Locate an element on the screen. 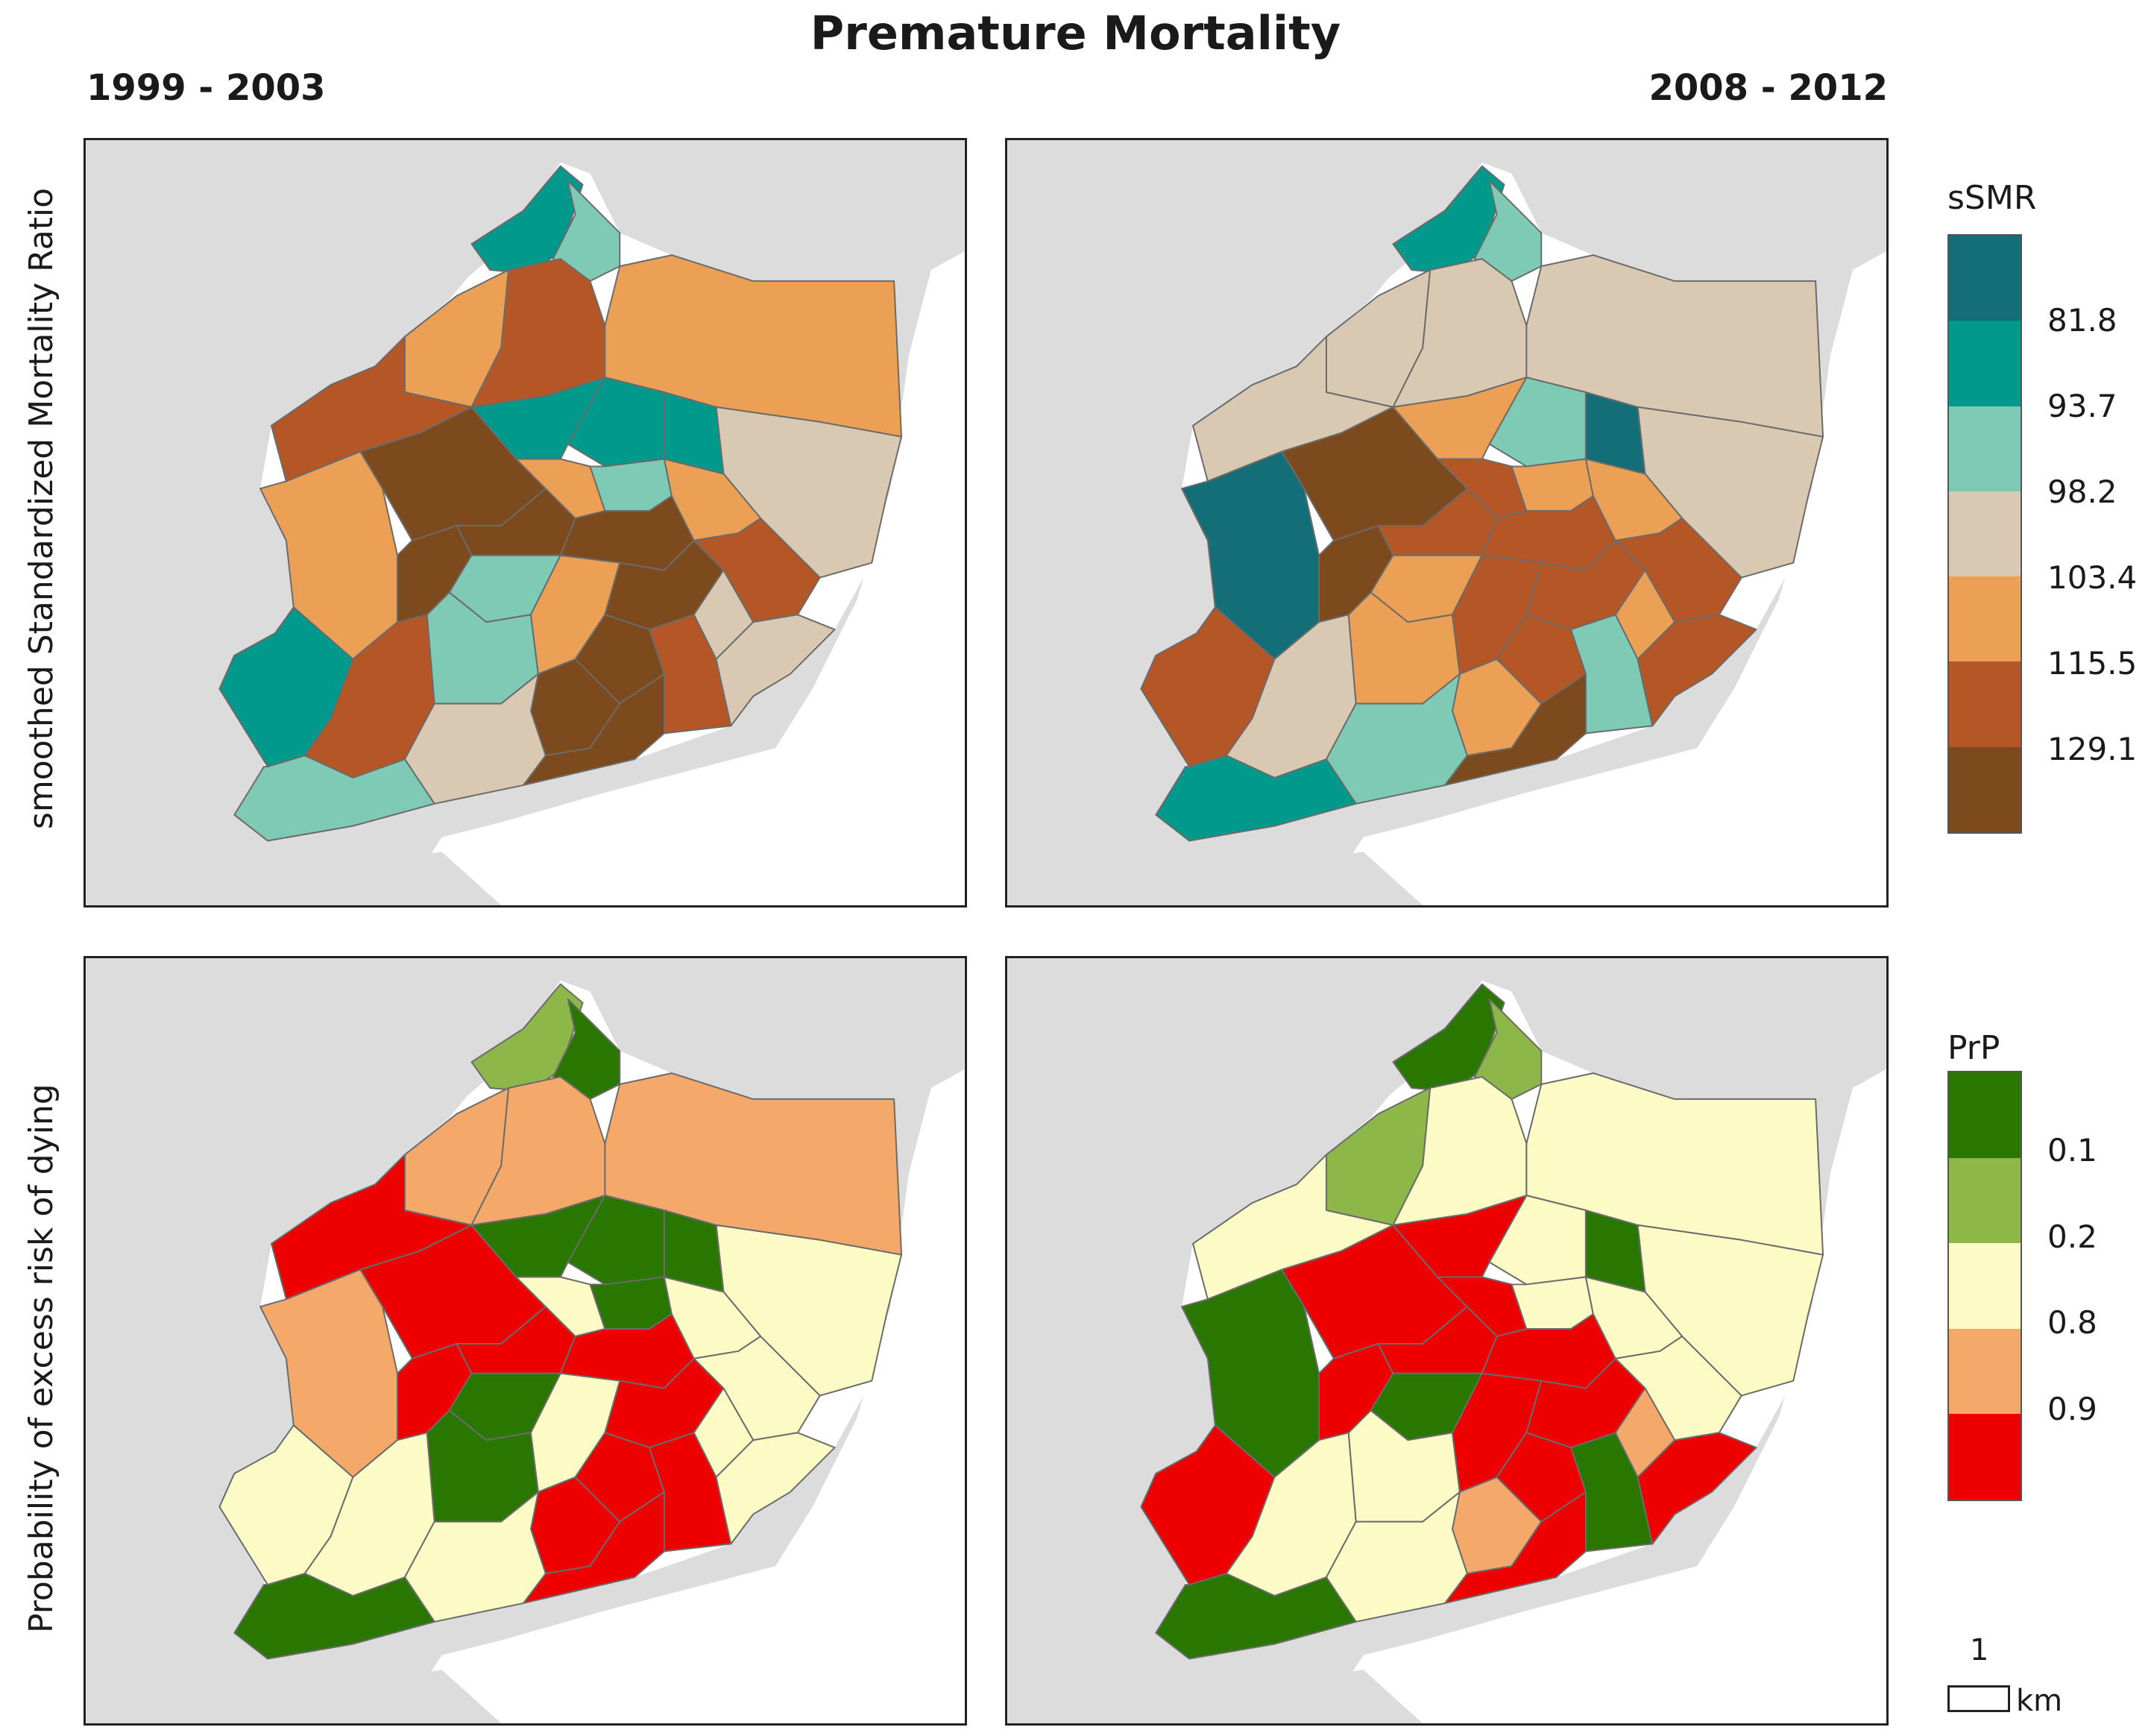 The height and width of the screenshot is (1736, 2151). legend-ssmr-swatches is located at coordinates (1984, 534).